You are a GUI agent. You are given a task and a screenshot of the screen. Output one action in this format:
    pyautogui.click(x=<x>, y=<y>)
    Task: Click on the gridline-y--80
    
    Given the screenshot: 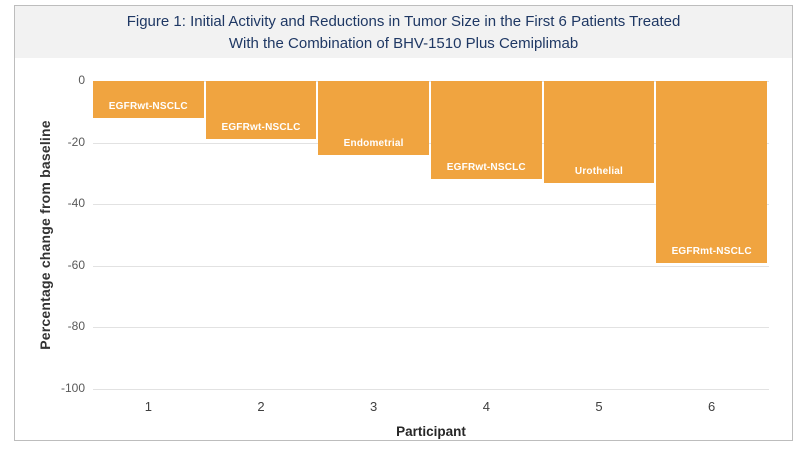 What is the action you would take?
    pyautogui.click(x=431, y=328)
    